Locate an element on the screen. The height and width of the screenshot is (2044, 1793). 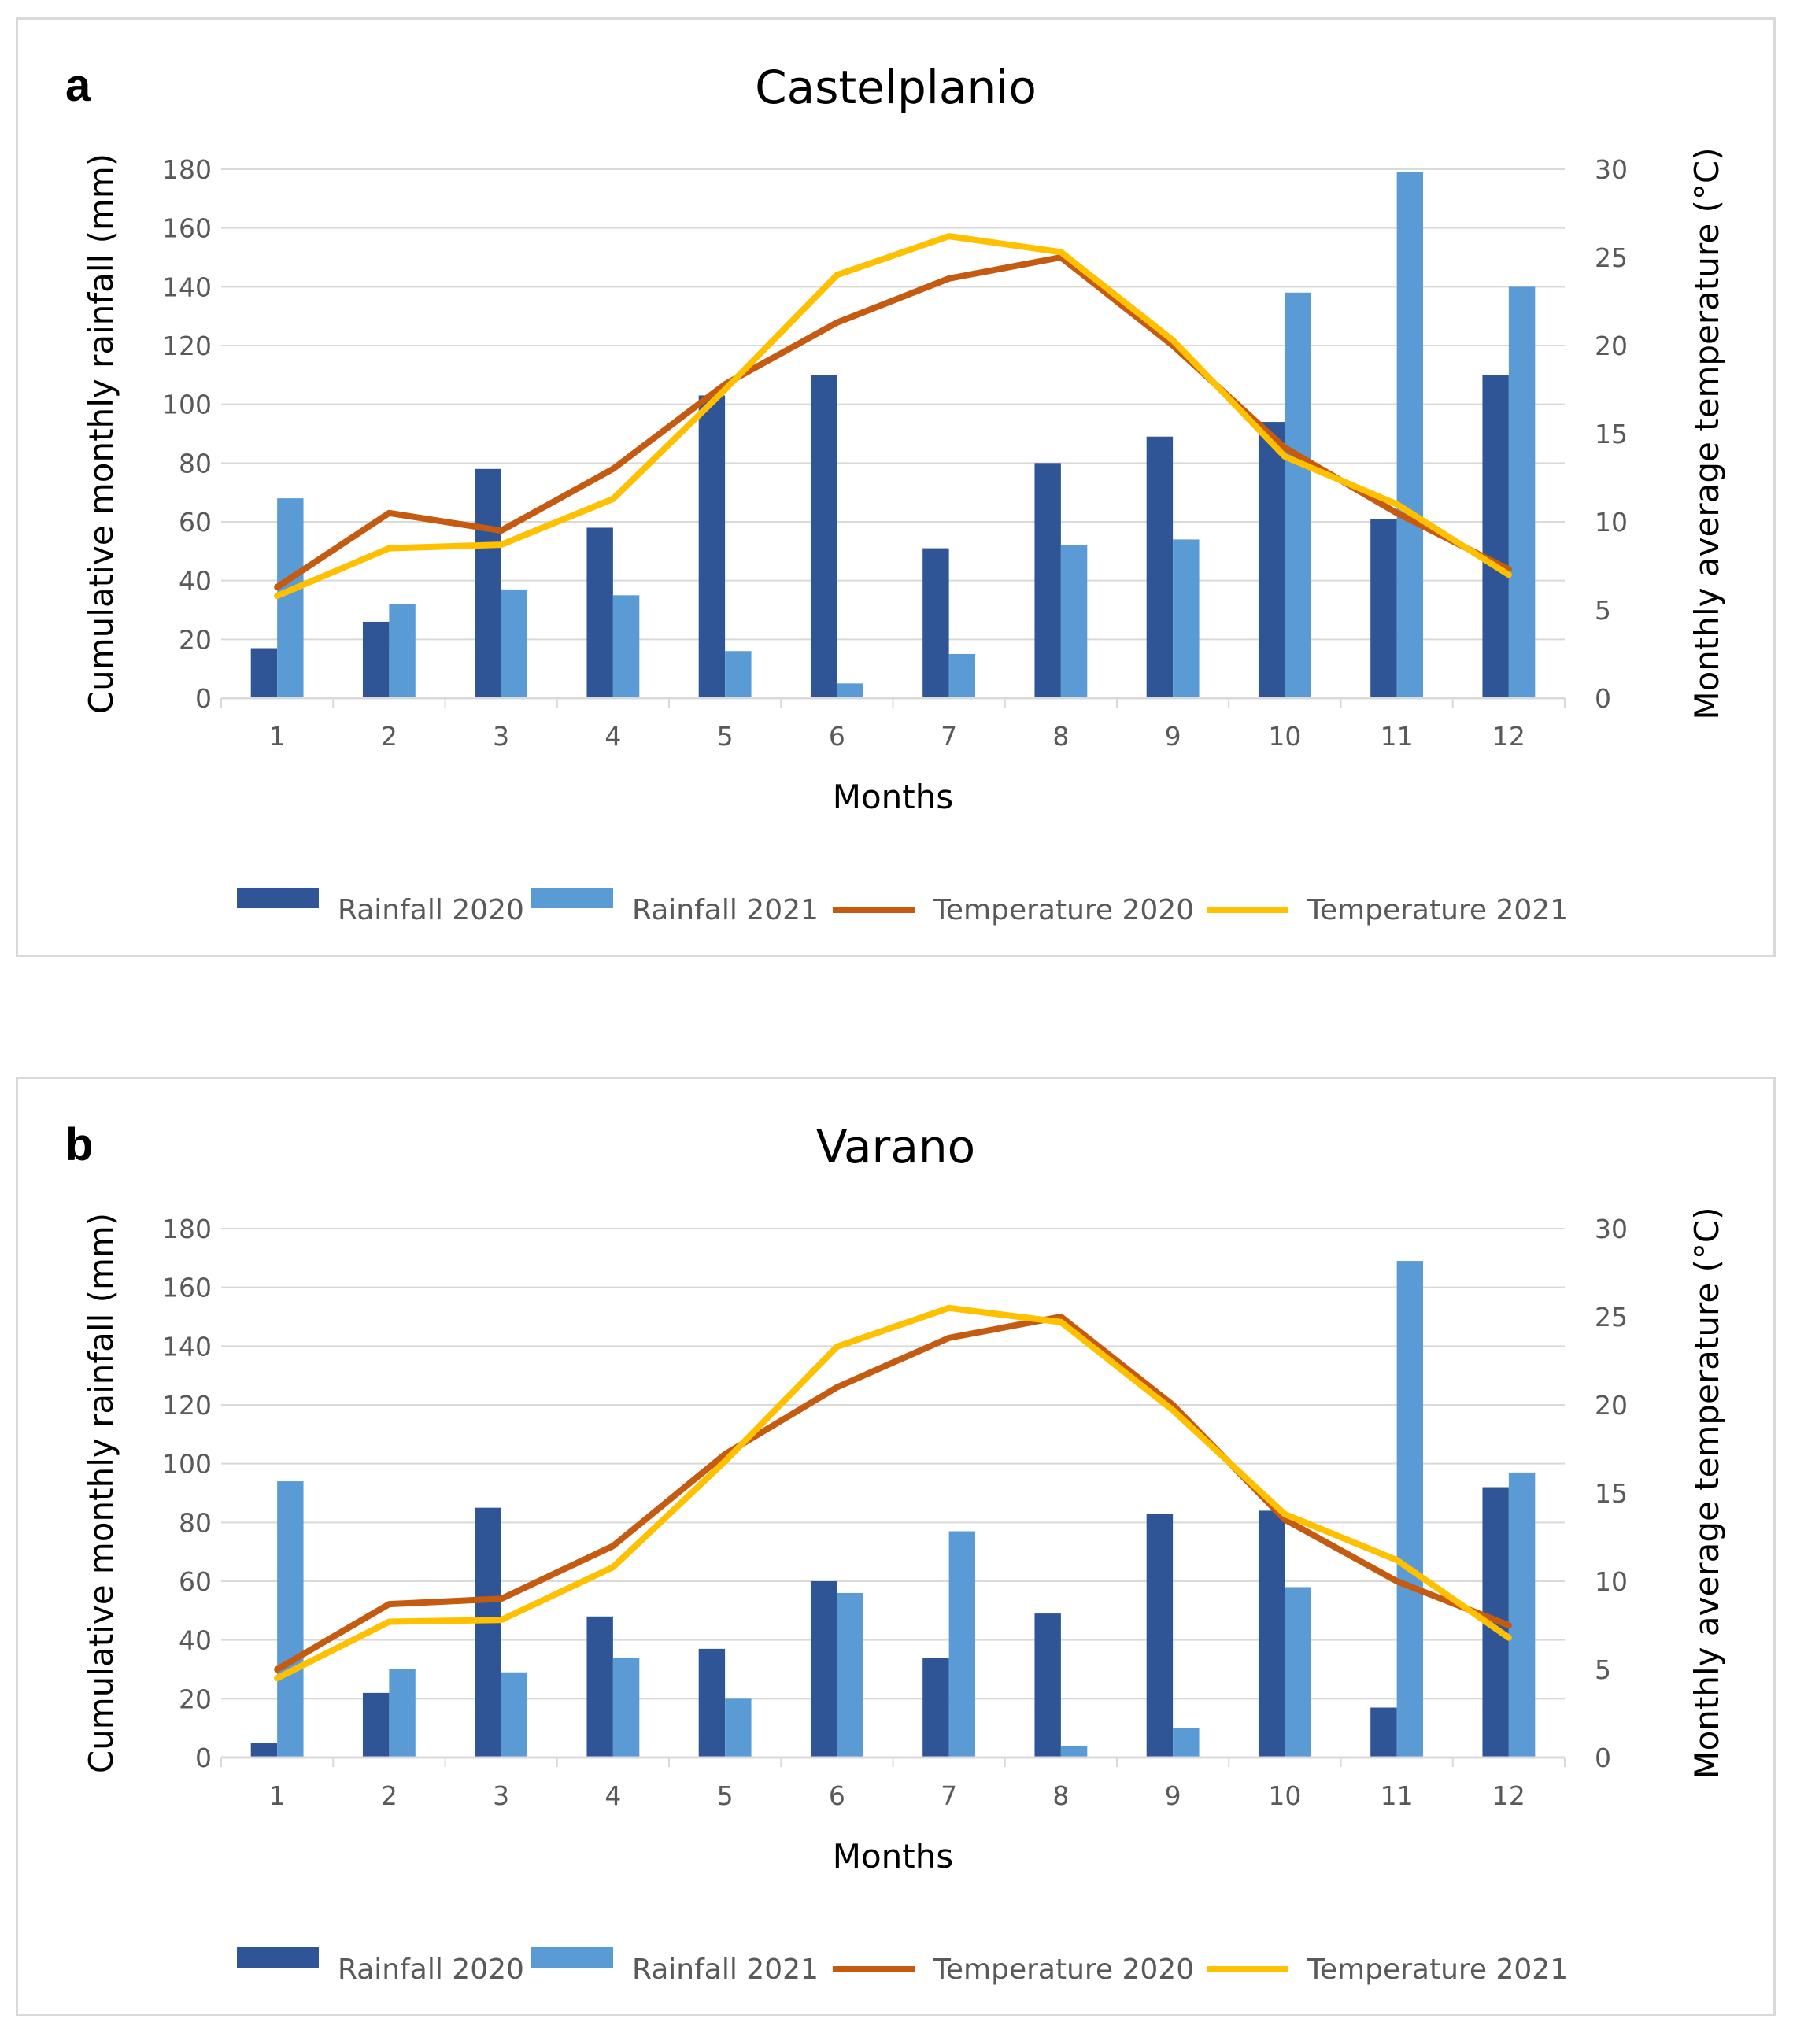
y-tick-label: 100 is located at coordinates (187, 1464).